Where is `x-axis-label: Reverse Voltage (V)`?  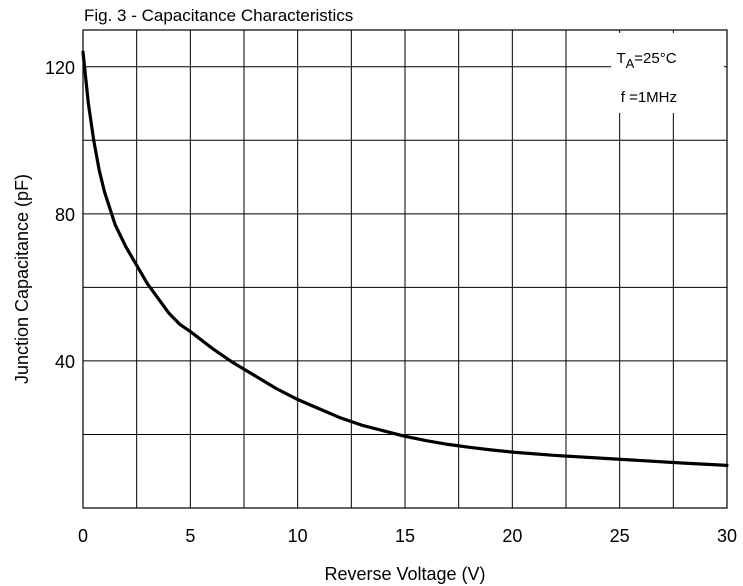 x-axis-label: Reverse Voltage (V) is located at coordinates (404, 574).